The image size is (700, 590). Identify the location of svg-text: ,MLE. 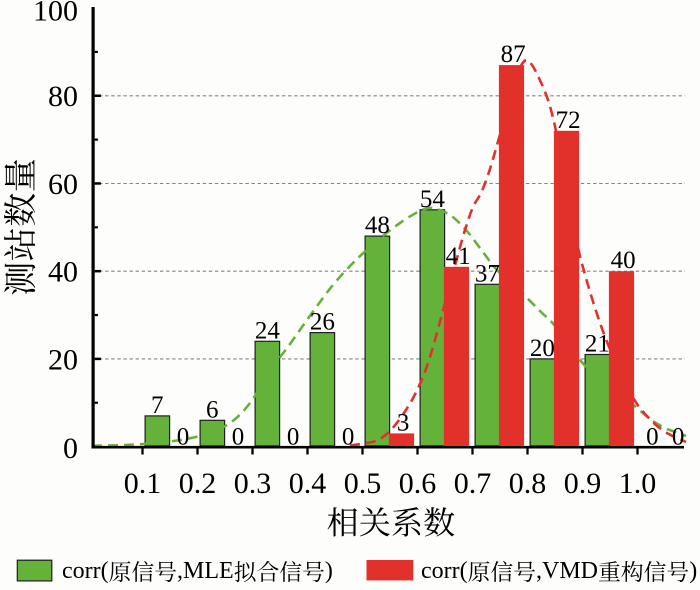
(205, 571).